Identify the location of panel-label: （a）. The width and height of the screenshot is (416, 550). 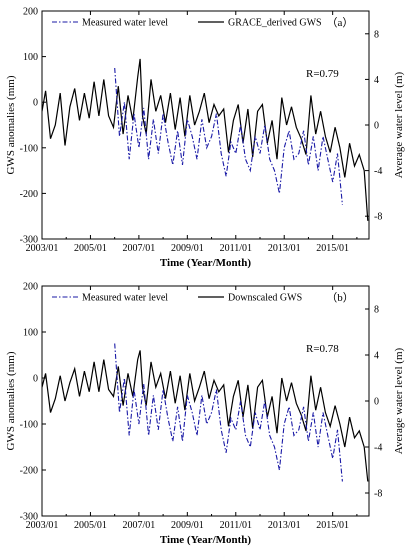
(340, 22).